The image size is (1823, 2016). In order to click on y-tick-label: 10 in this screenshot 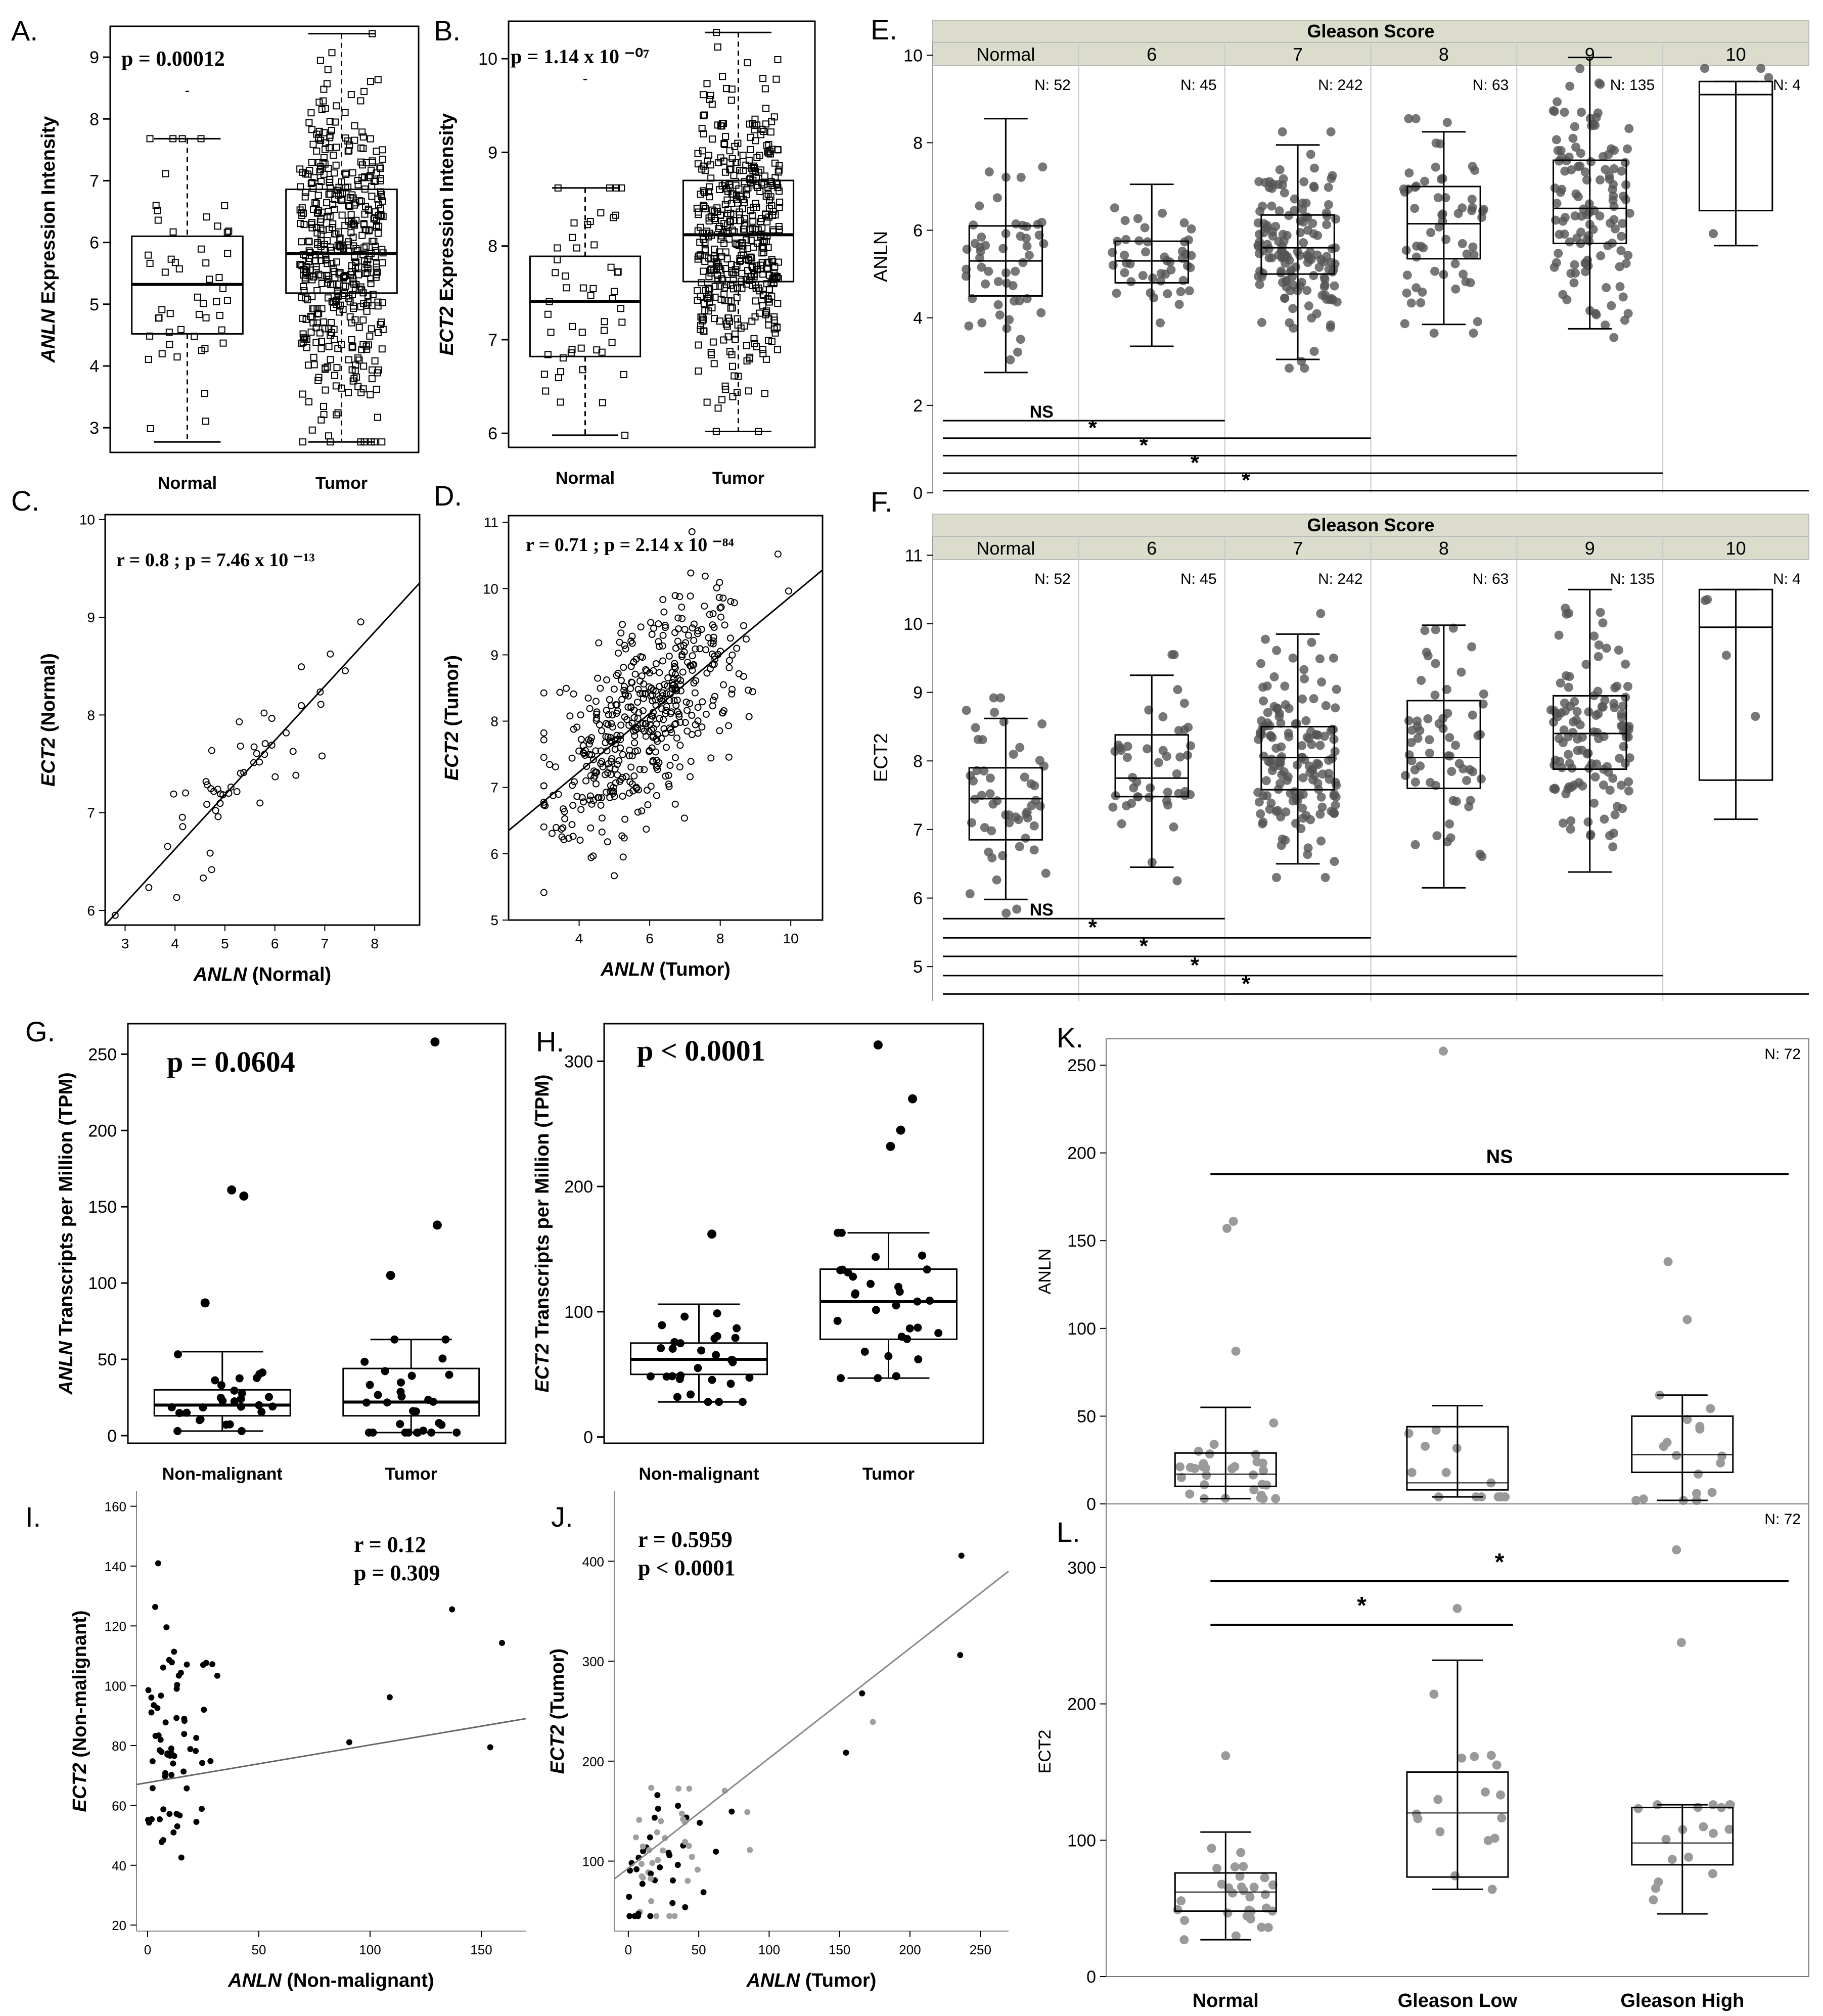, I will do `click(87, 520)`.